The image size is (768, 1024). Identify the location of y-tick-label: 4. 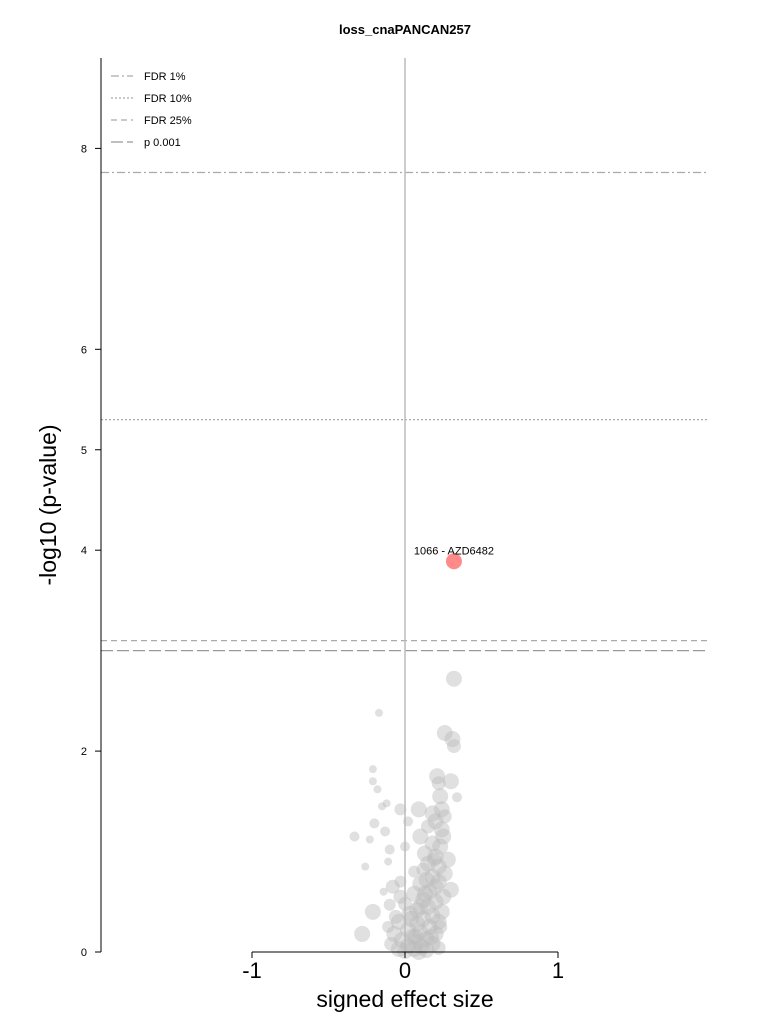
(84, 551).